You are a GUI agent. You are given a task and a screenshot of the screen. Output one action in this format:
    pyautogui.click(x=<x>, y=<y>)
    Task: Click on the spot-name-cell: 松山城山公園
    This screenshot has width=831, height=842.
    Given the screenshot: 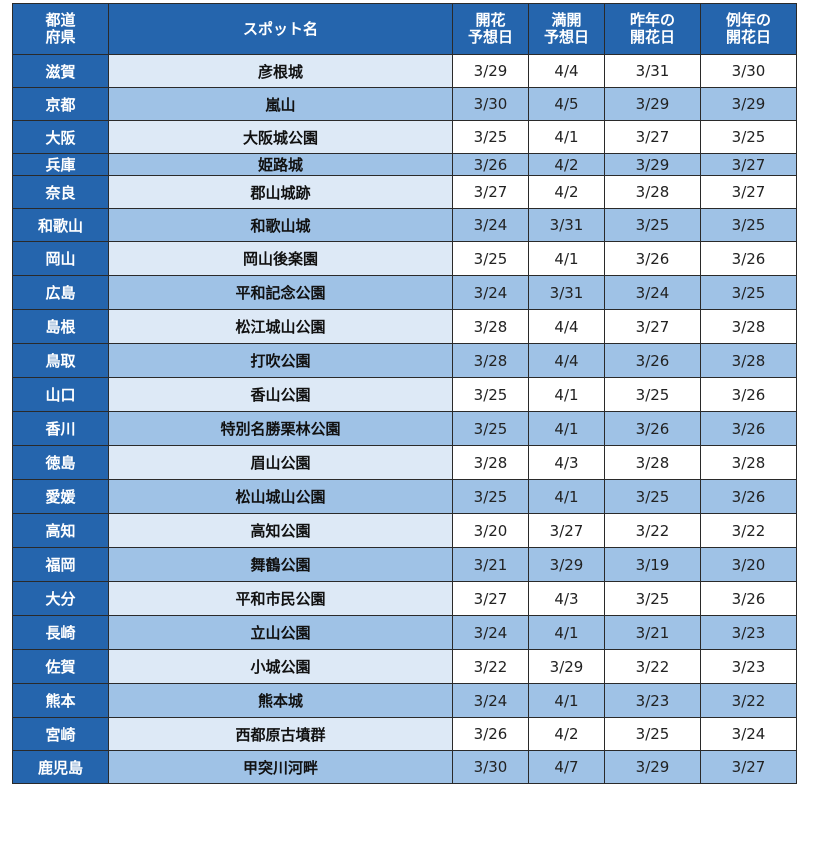 What is the action you would take?
    pyautogui.click(x=280, y=496)
    